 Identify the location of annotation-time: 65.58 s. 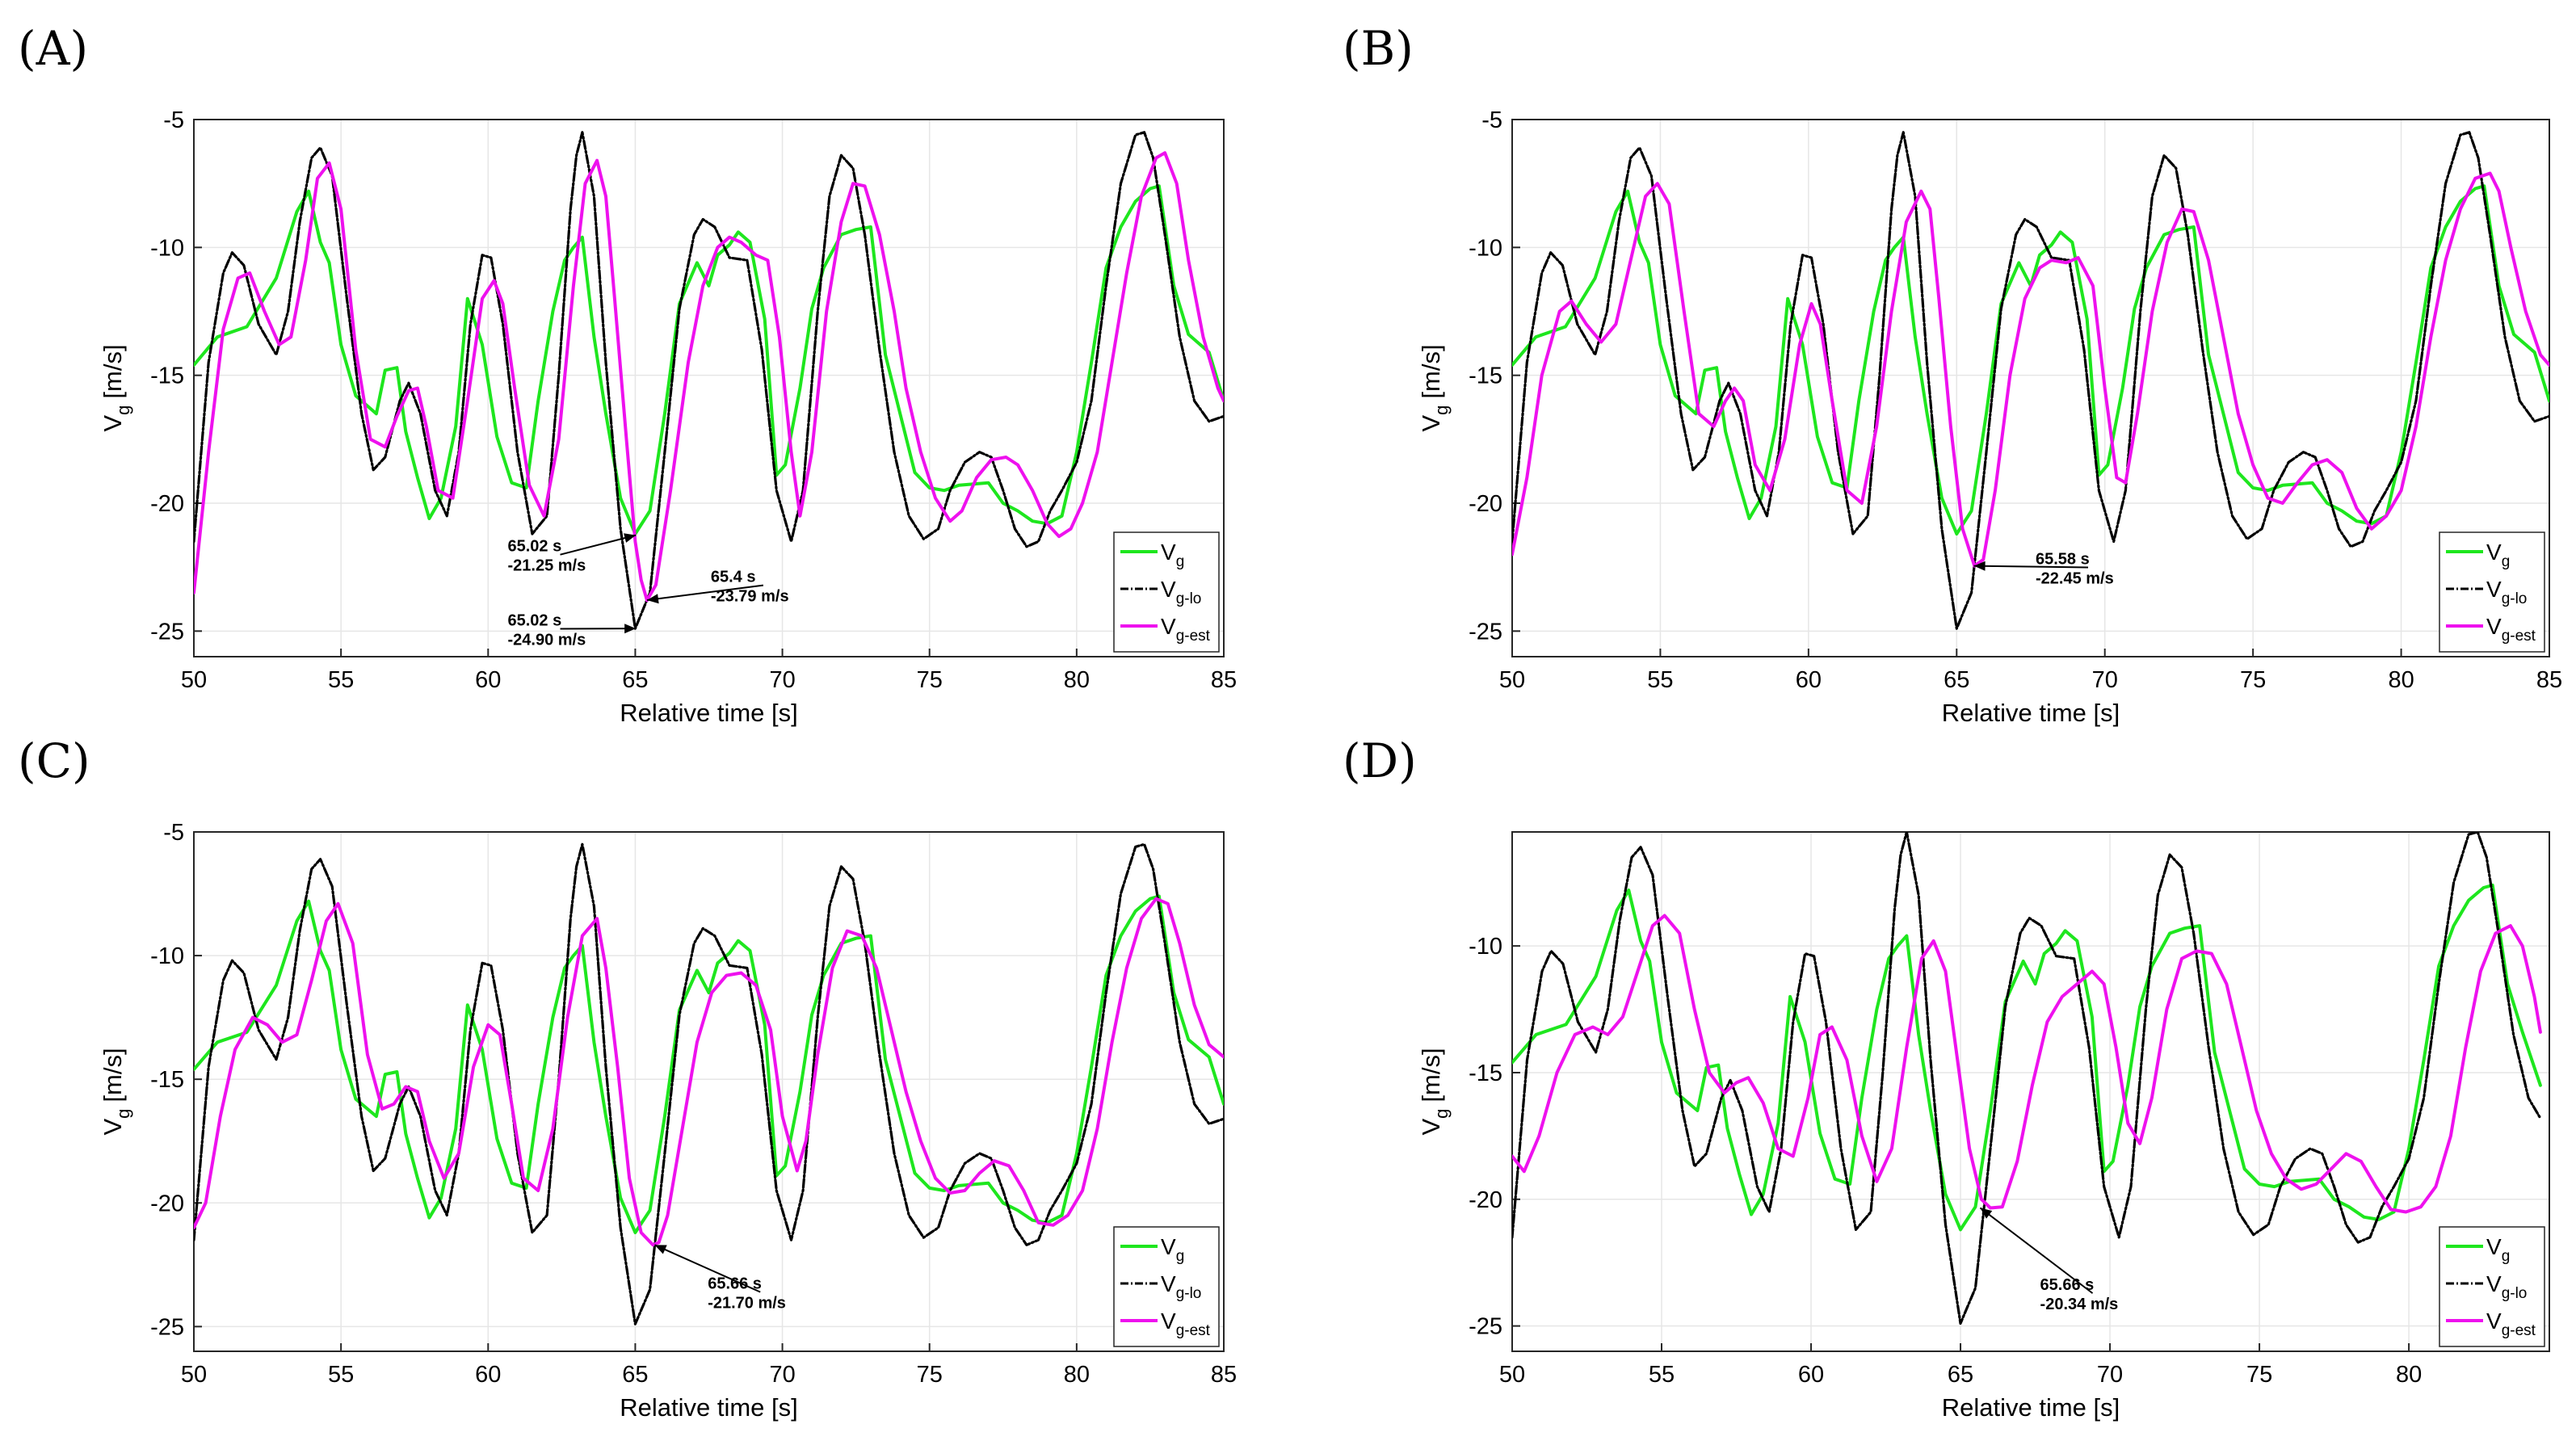
(2063, 560).